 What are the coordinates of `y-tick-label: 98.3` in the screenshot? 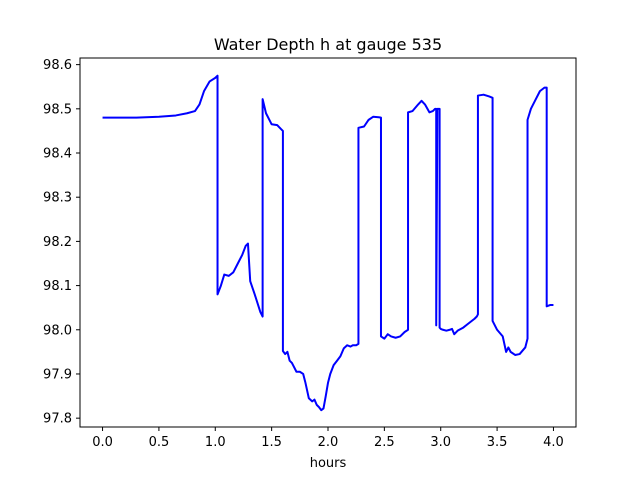 It's located at (57, 198).